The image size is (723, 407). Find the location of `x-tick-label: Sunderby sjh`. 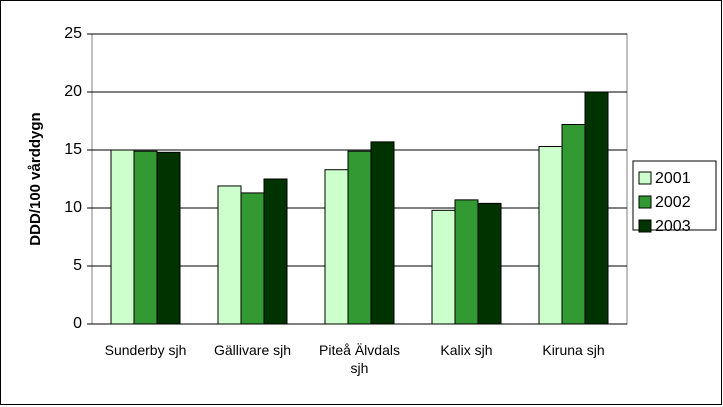

x-tick-label: Sunderby sjh is located at coordinates (145, 350).